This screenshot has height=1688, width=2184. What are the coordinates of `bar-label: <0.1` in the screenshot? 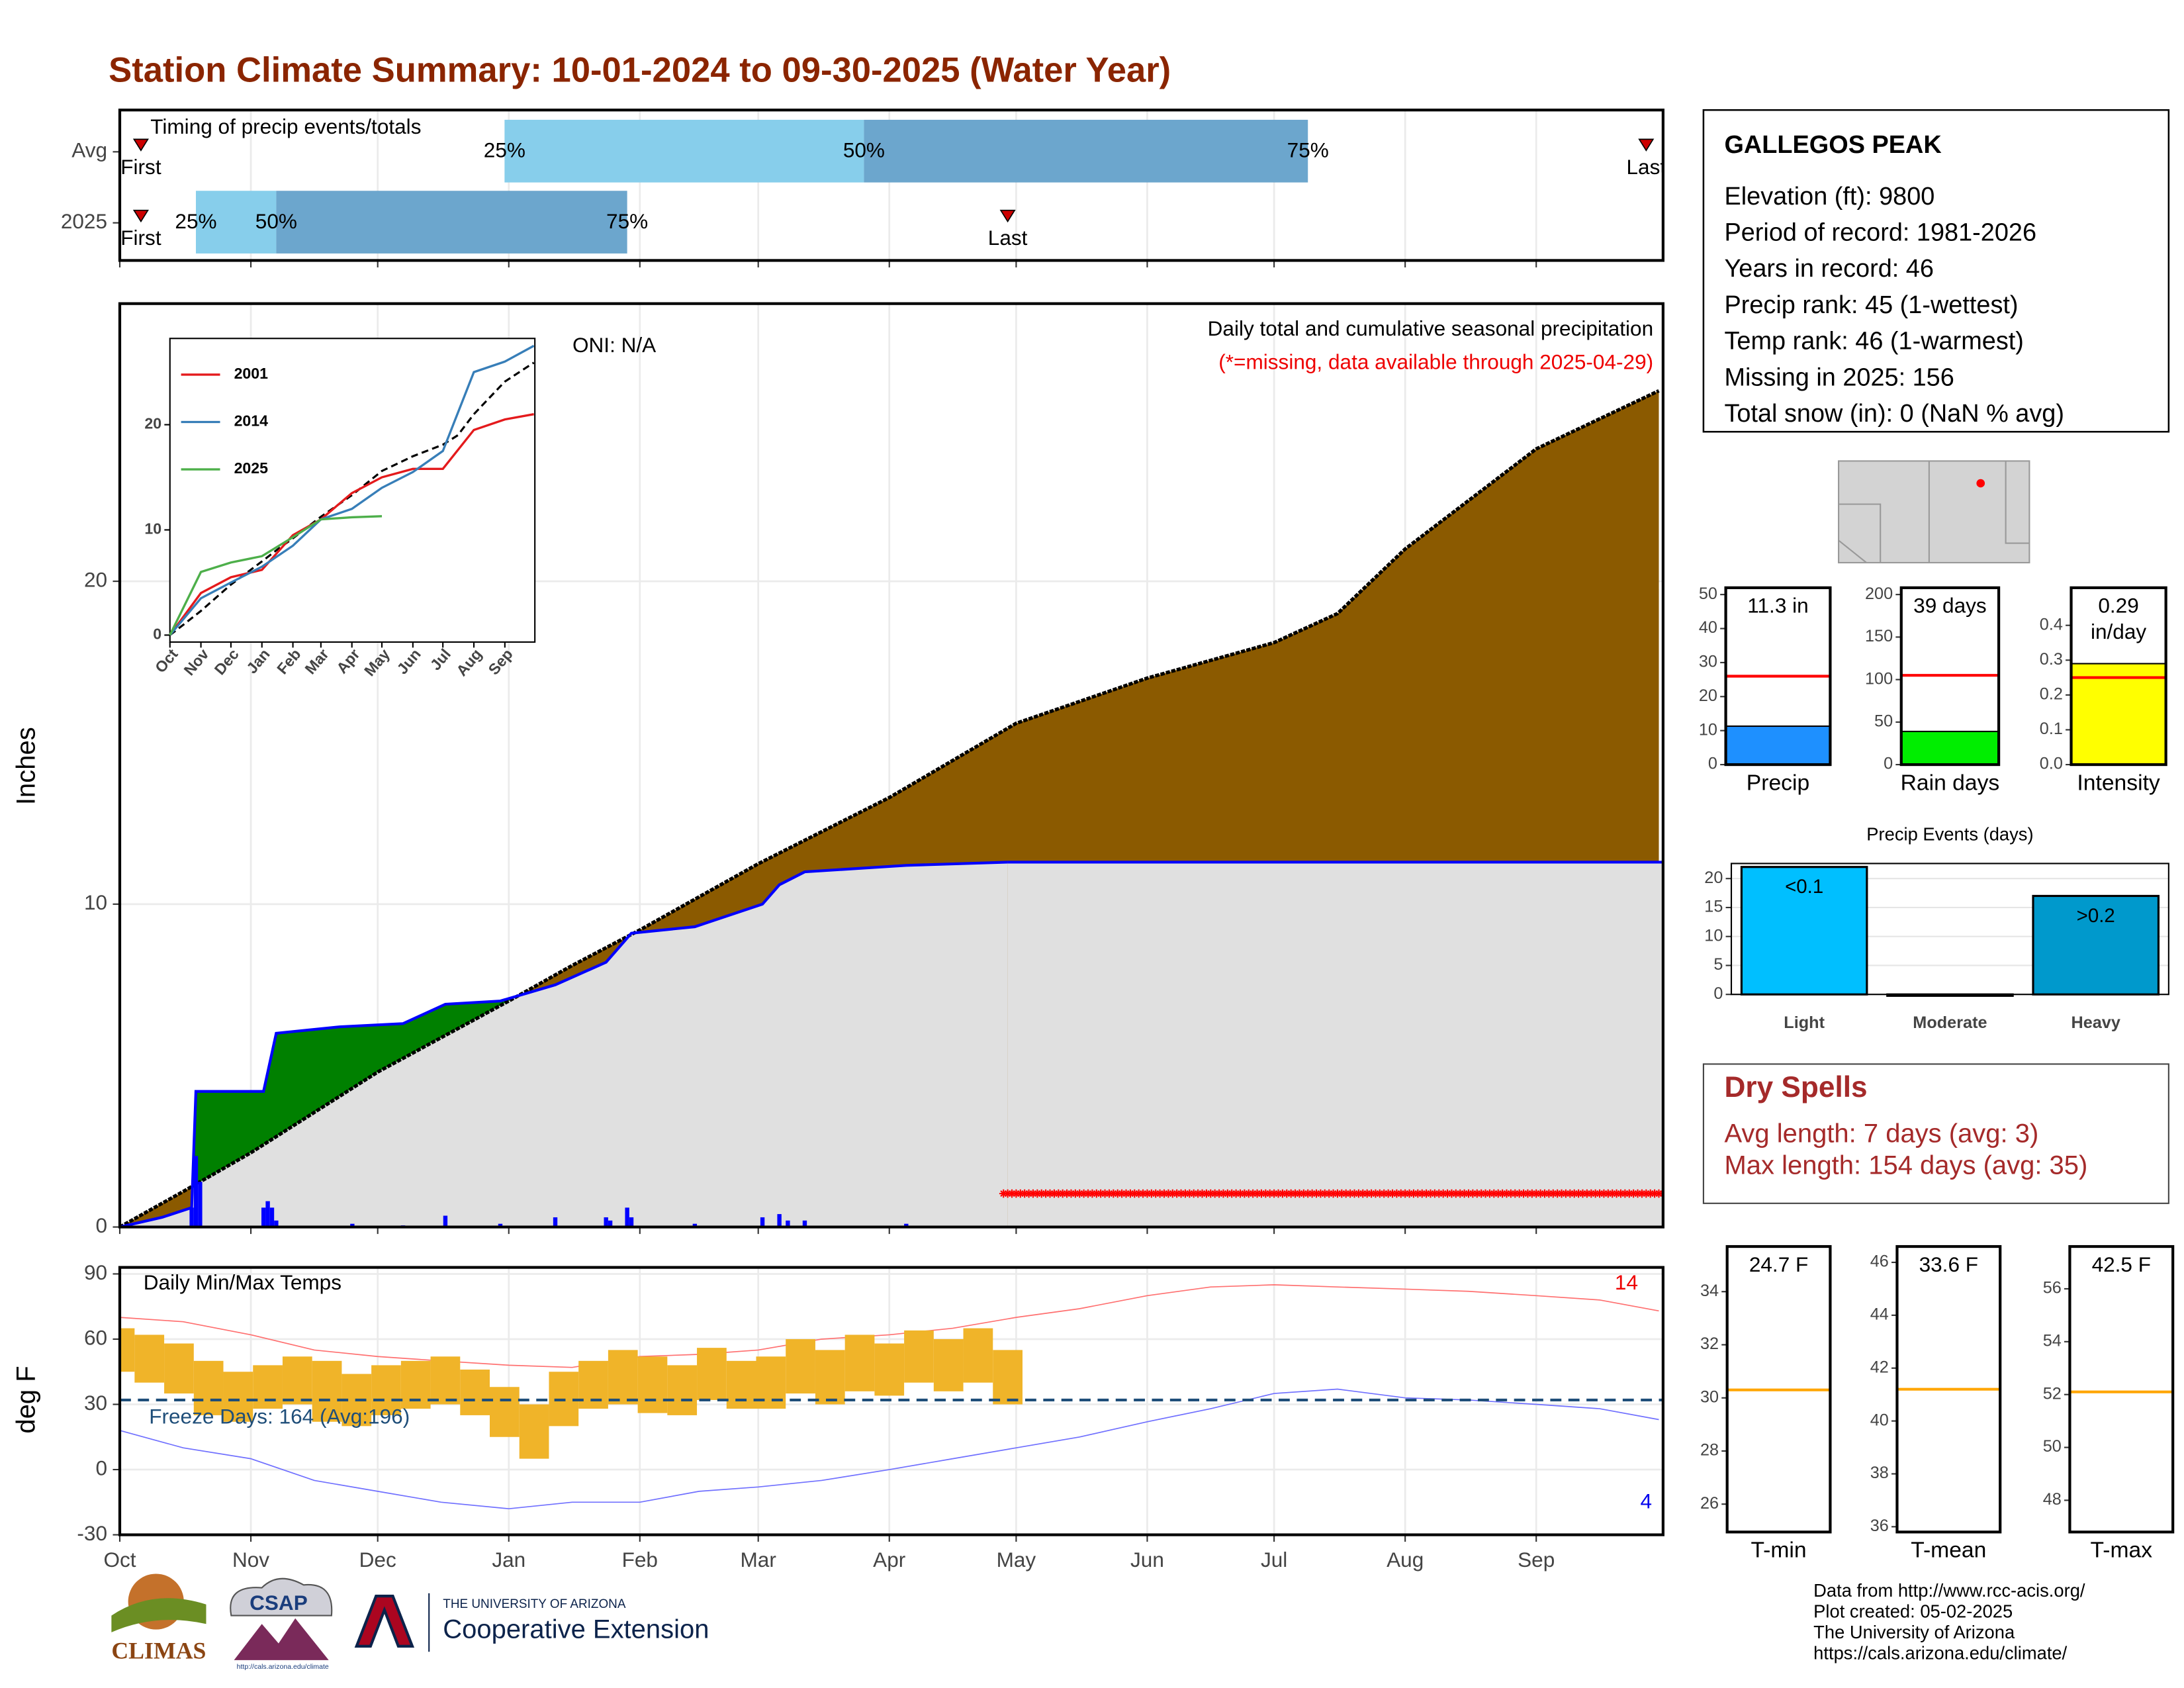 It's located at (1804, 887).